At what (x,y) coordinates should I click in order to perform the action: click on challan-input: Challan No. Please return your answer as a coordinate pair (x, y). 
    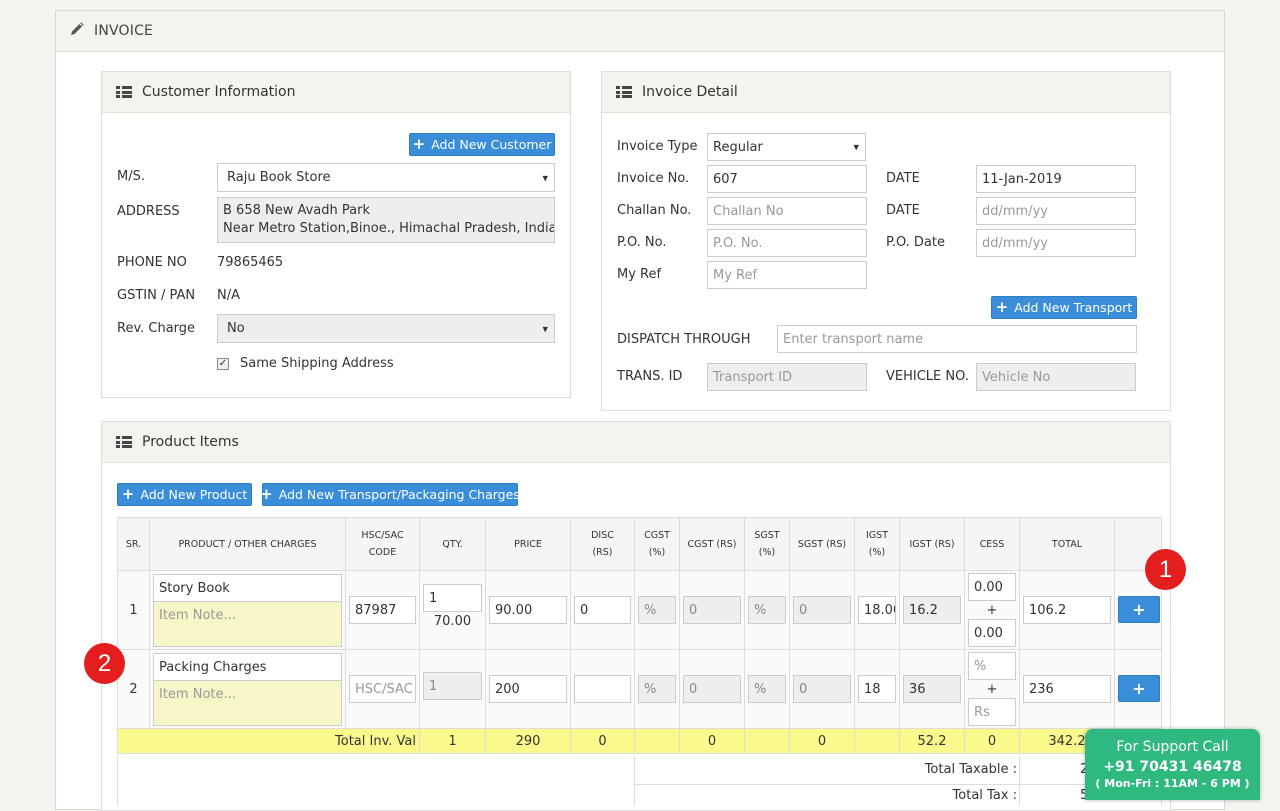
    Looking at the image, I should click on (787, 211).